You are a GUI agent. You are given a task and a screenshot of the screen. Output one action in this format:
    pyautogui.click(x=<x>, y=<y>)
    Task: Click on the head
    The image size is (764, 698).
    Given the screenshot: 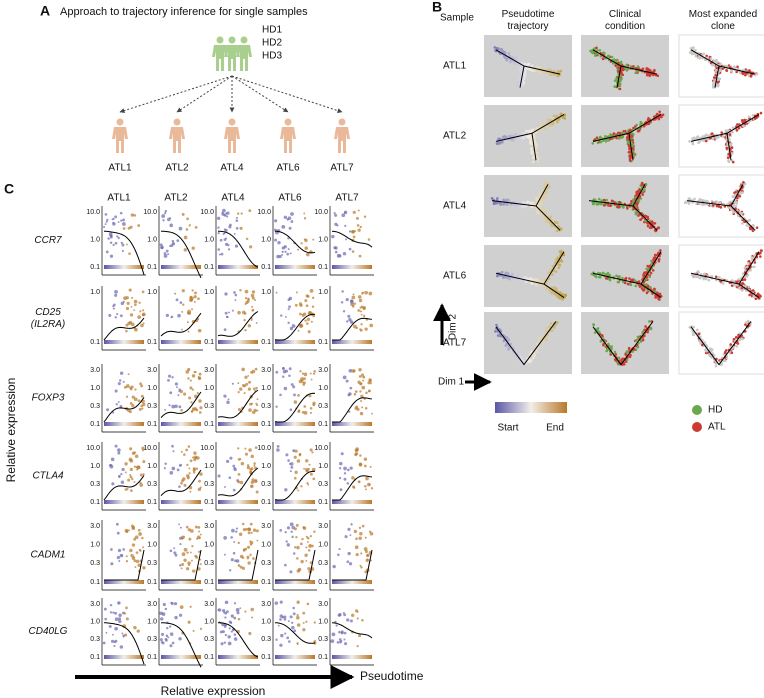 What is the action you would take?
    pyautogui.click(x=220, y=40)
    